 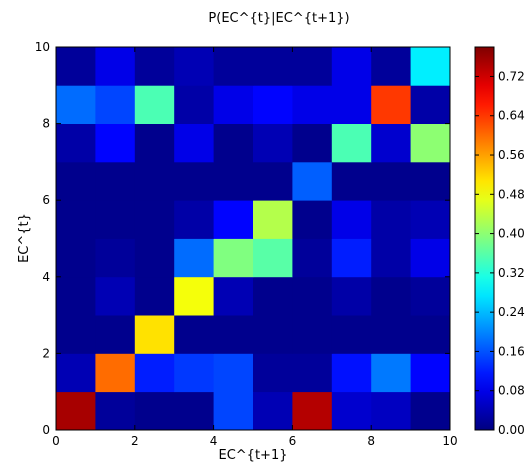 What do you see at coordinates (371, 441) in the screenshot?
I see `x-tick-label: 8` at bounding box center [371, 441].